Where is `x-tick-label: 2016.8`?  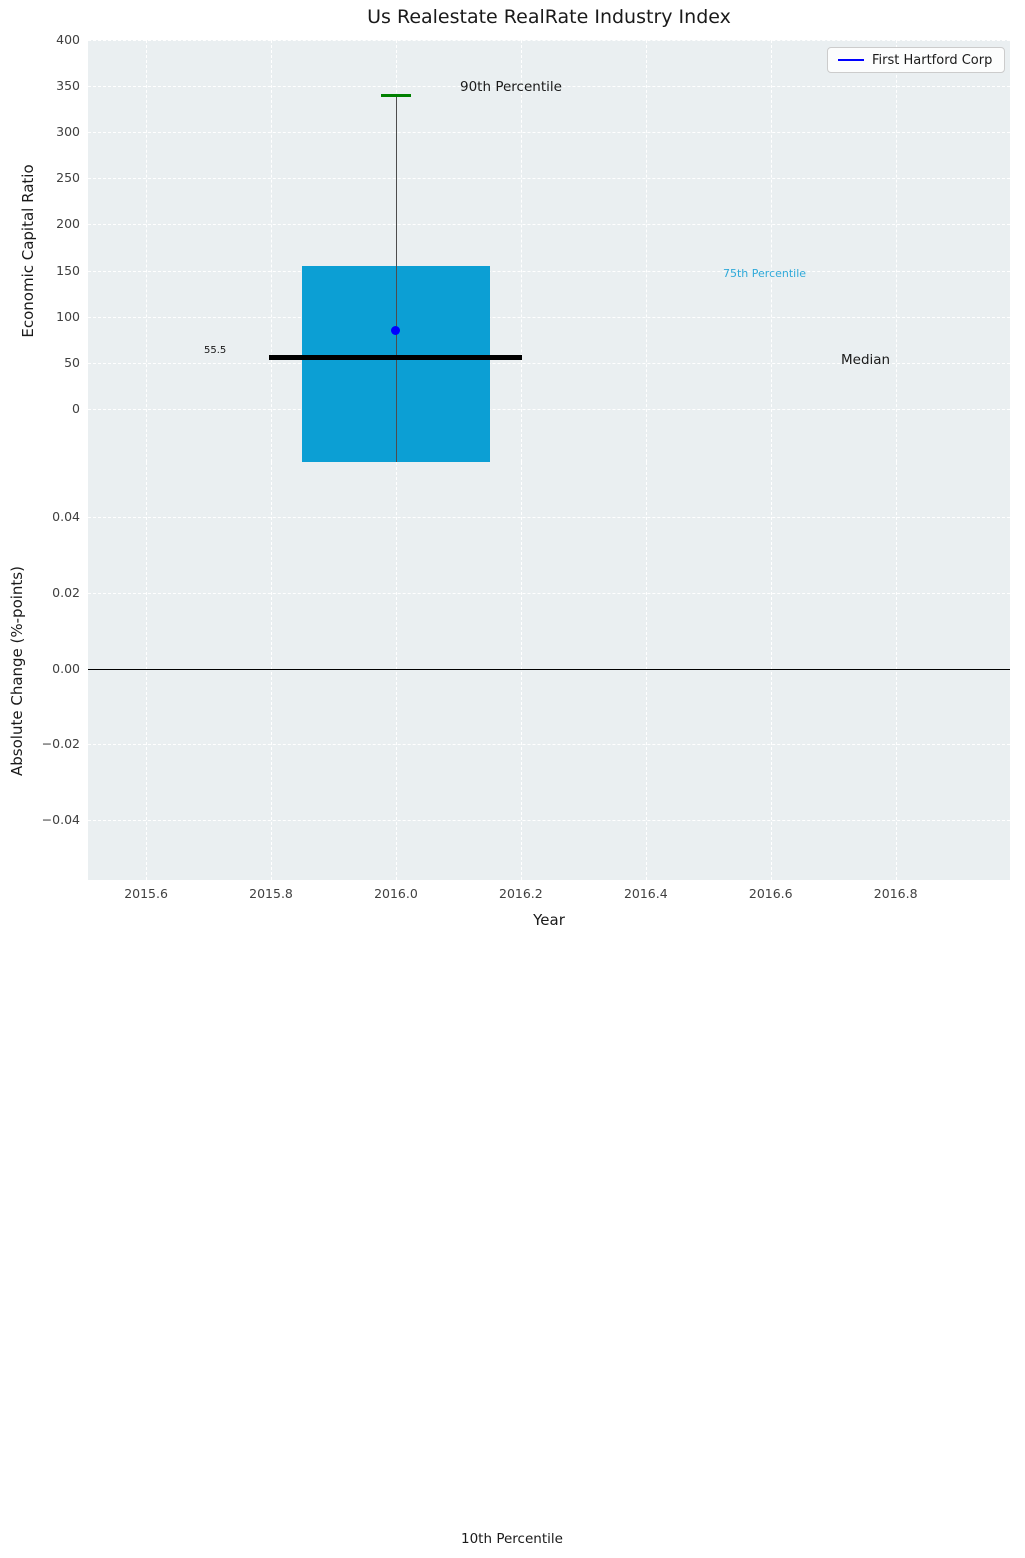
x-tick-label: 2016.8 is located at coordinates (895, 893).